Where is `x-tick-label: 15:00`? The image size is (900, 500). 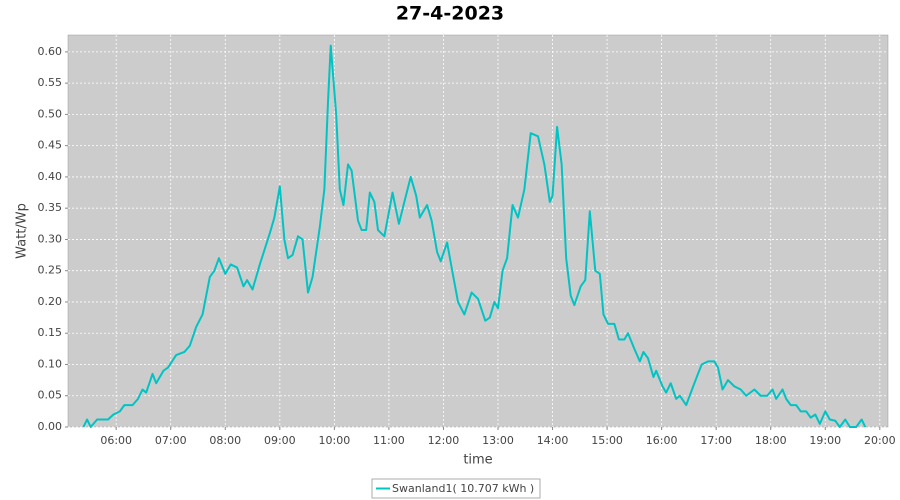 x-tick-label: 15:00 is located at coordinates (607, 440).